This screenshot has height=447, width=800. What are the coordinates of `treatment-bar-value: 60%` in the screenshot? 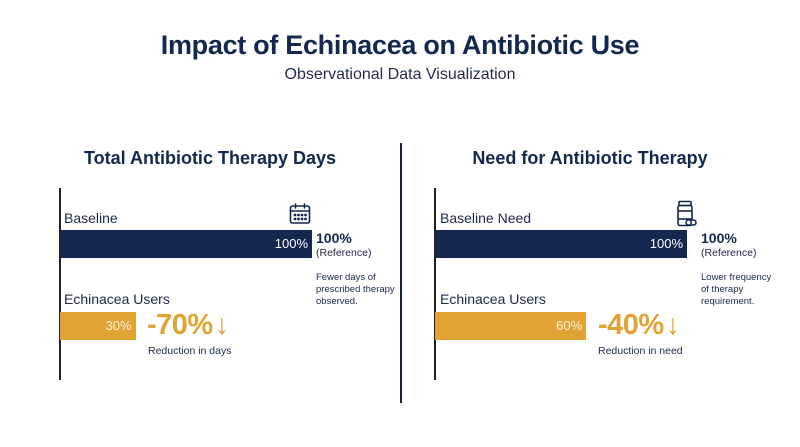 It's located at (569, 325).